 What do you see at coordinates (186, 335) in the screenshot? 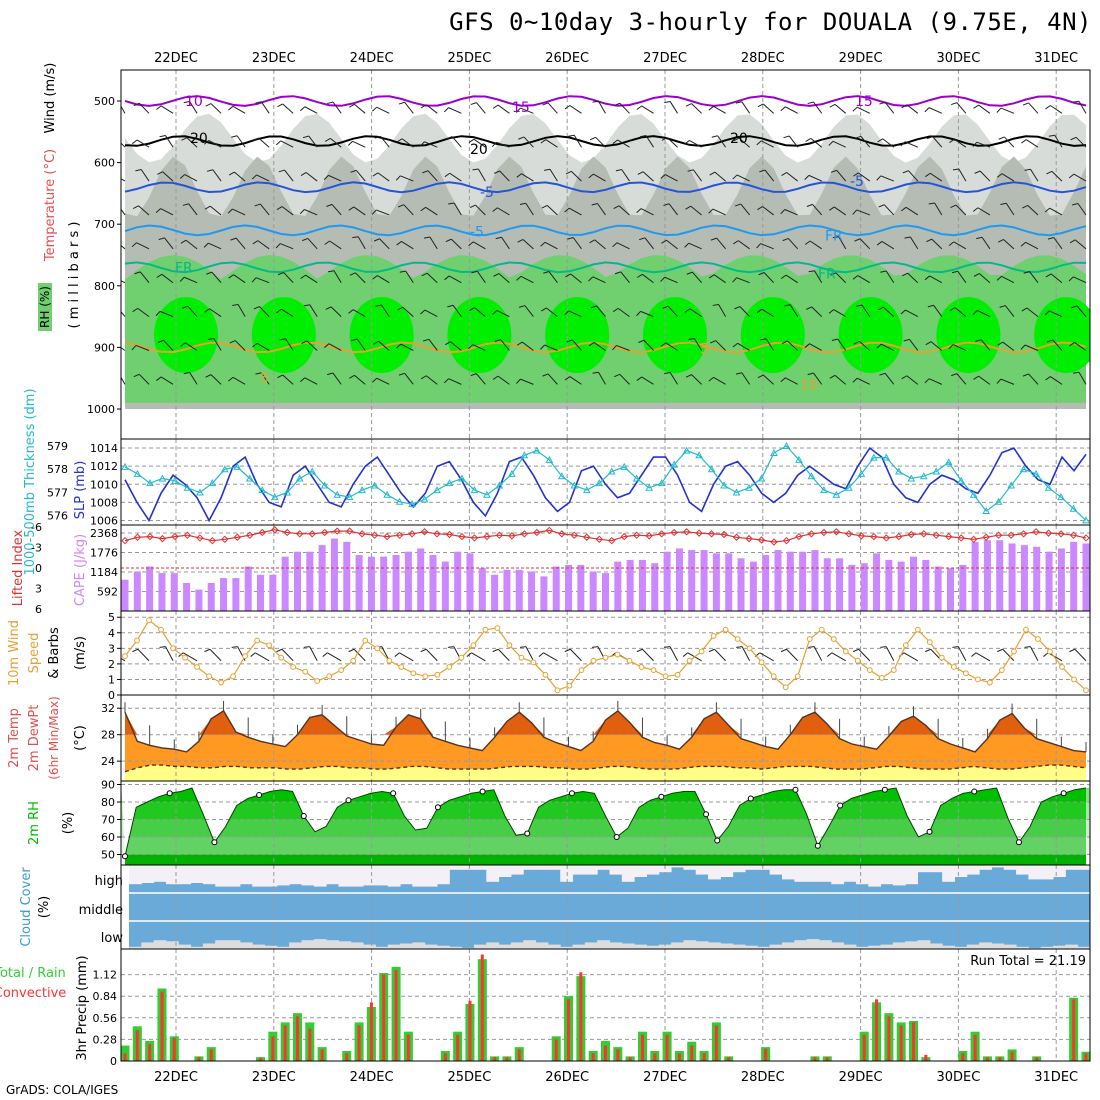
I see `rh-cell-bright` at bounding box center [186, 335].